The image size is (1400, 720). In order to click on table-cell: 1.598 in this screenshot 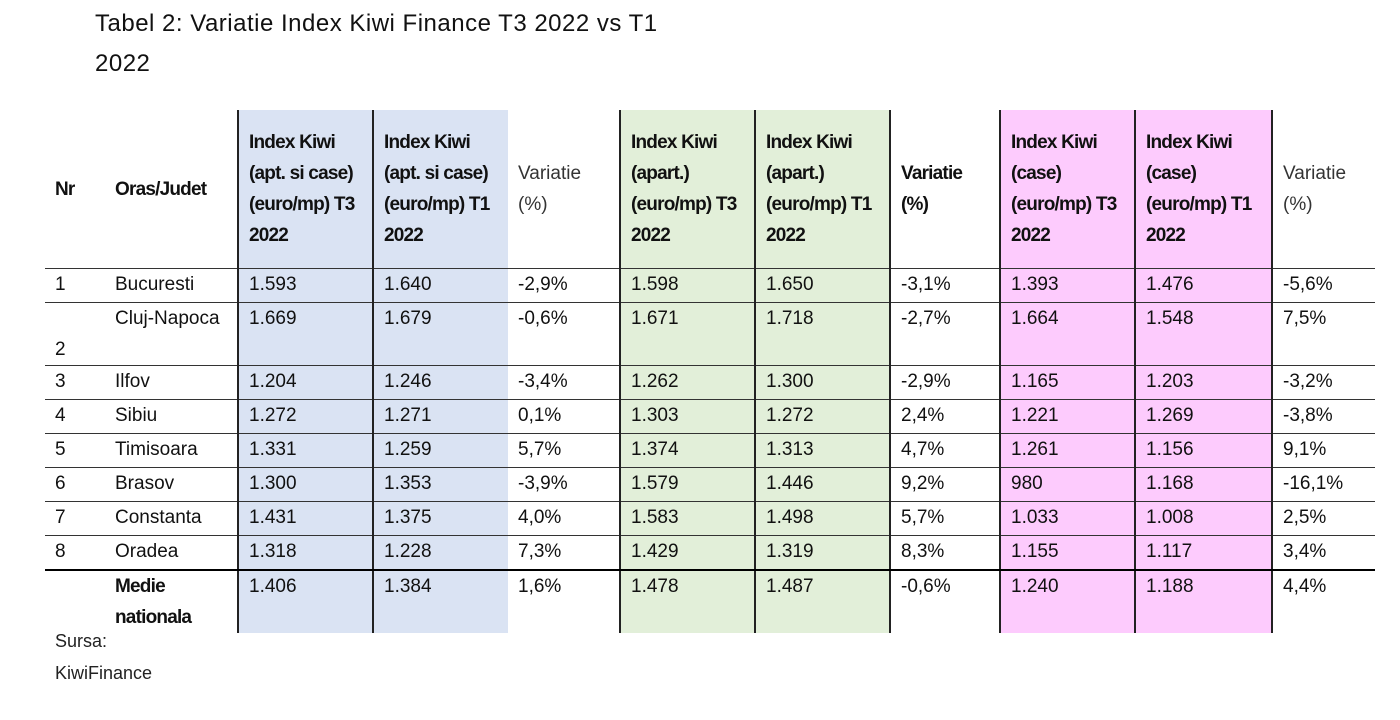, I will do `click(687, 285)`.